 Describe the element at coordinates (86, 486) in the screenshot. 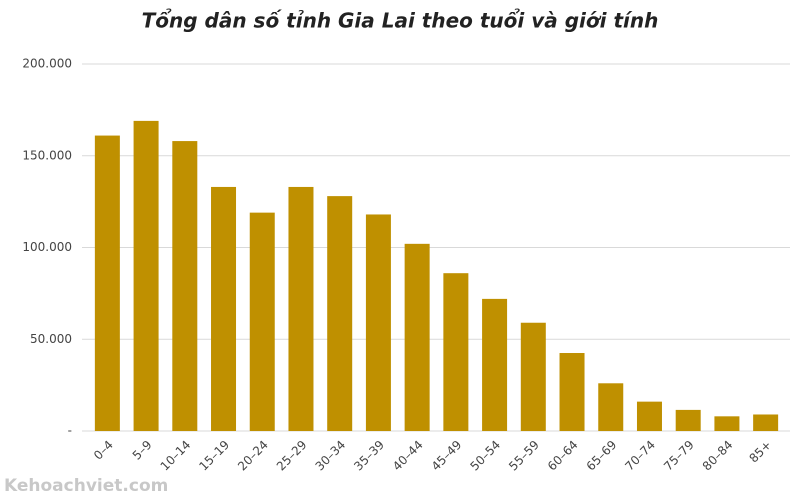

I see `watermark: Kehoachviet.com` at that location.